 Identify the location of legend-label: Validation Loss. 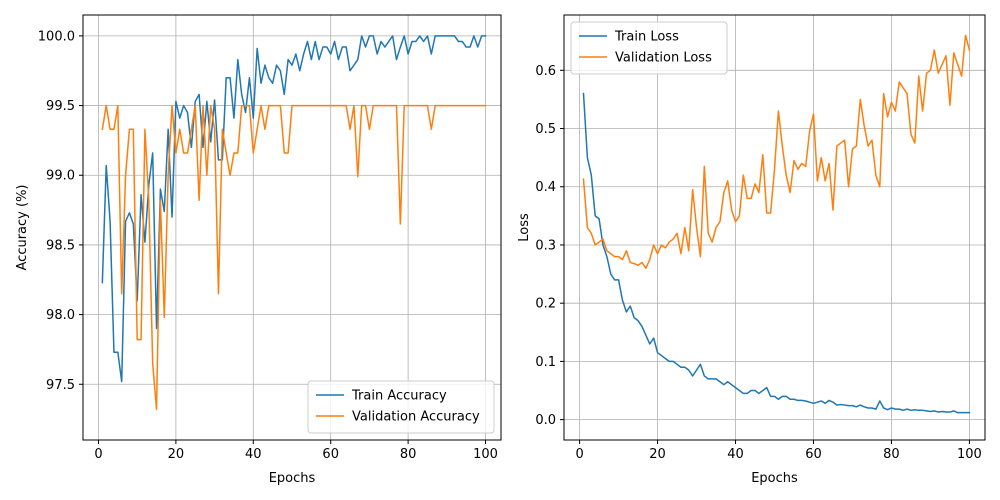
(663, 58).